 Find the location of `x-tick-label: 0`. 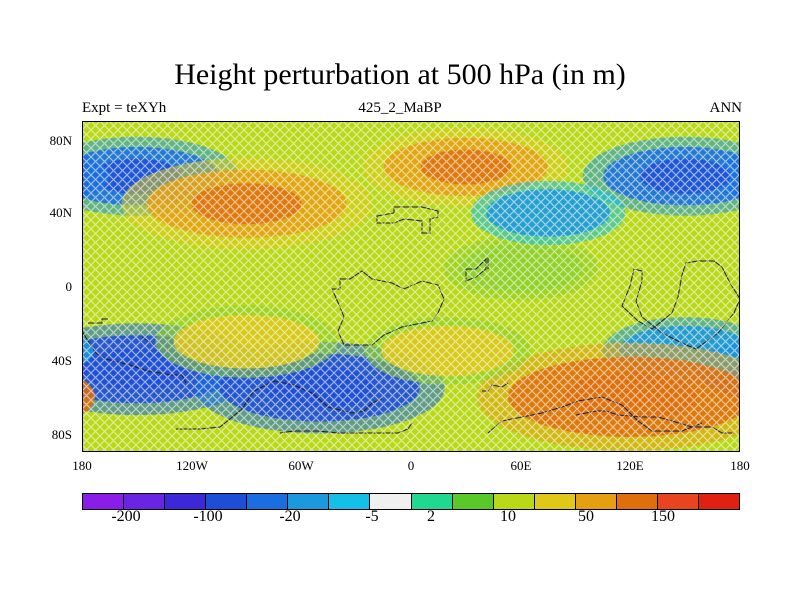

x-tick-label: 0 is located at coordinates (411, 465).